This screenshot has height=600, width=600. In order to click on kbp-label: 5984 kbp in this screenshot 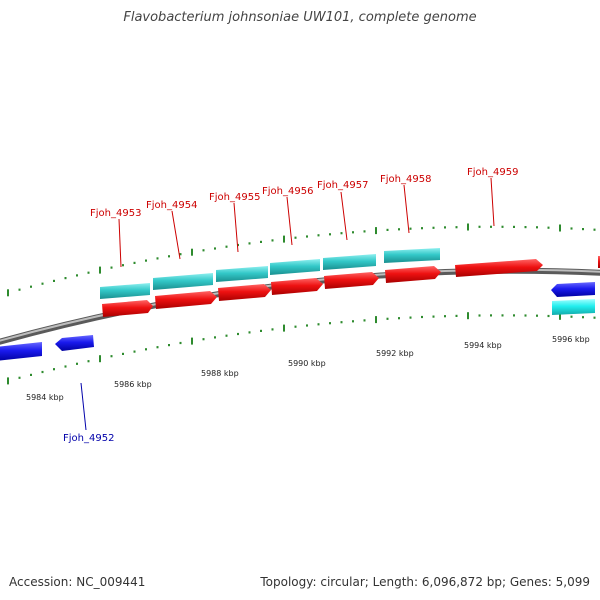, I will do `click(45, 397)`.